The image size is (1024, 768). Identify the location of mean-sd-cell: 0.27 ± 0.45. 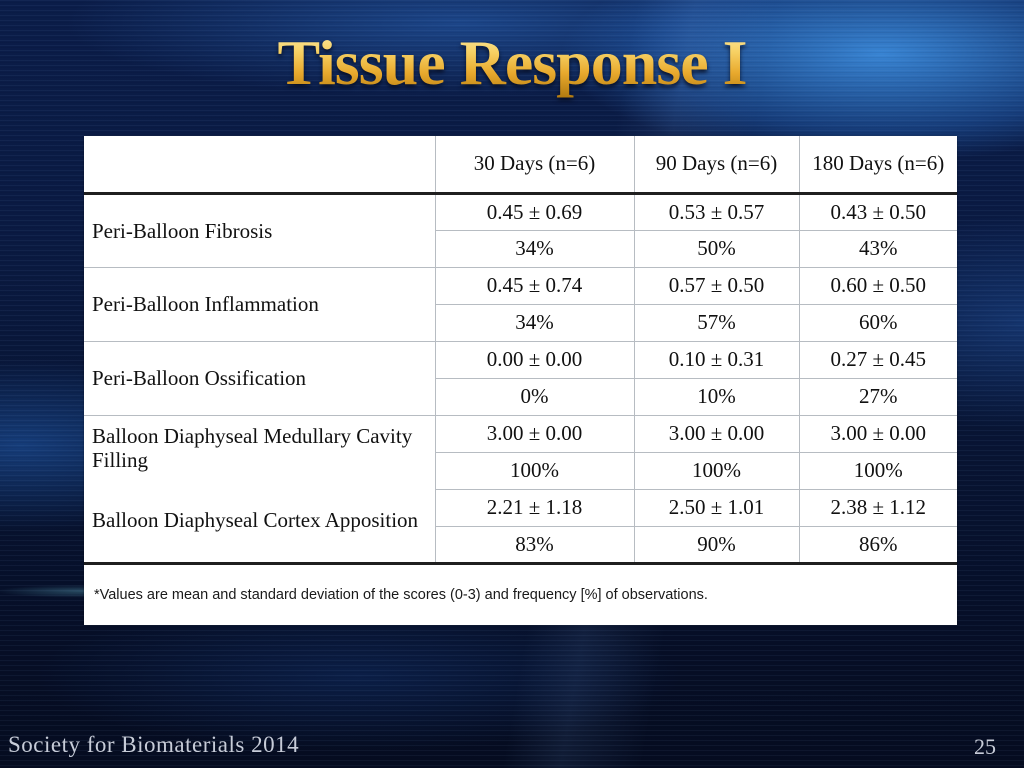
(878, 359).